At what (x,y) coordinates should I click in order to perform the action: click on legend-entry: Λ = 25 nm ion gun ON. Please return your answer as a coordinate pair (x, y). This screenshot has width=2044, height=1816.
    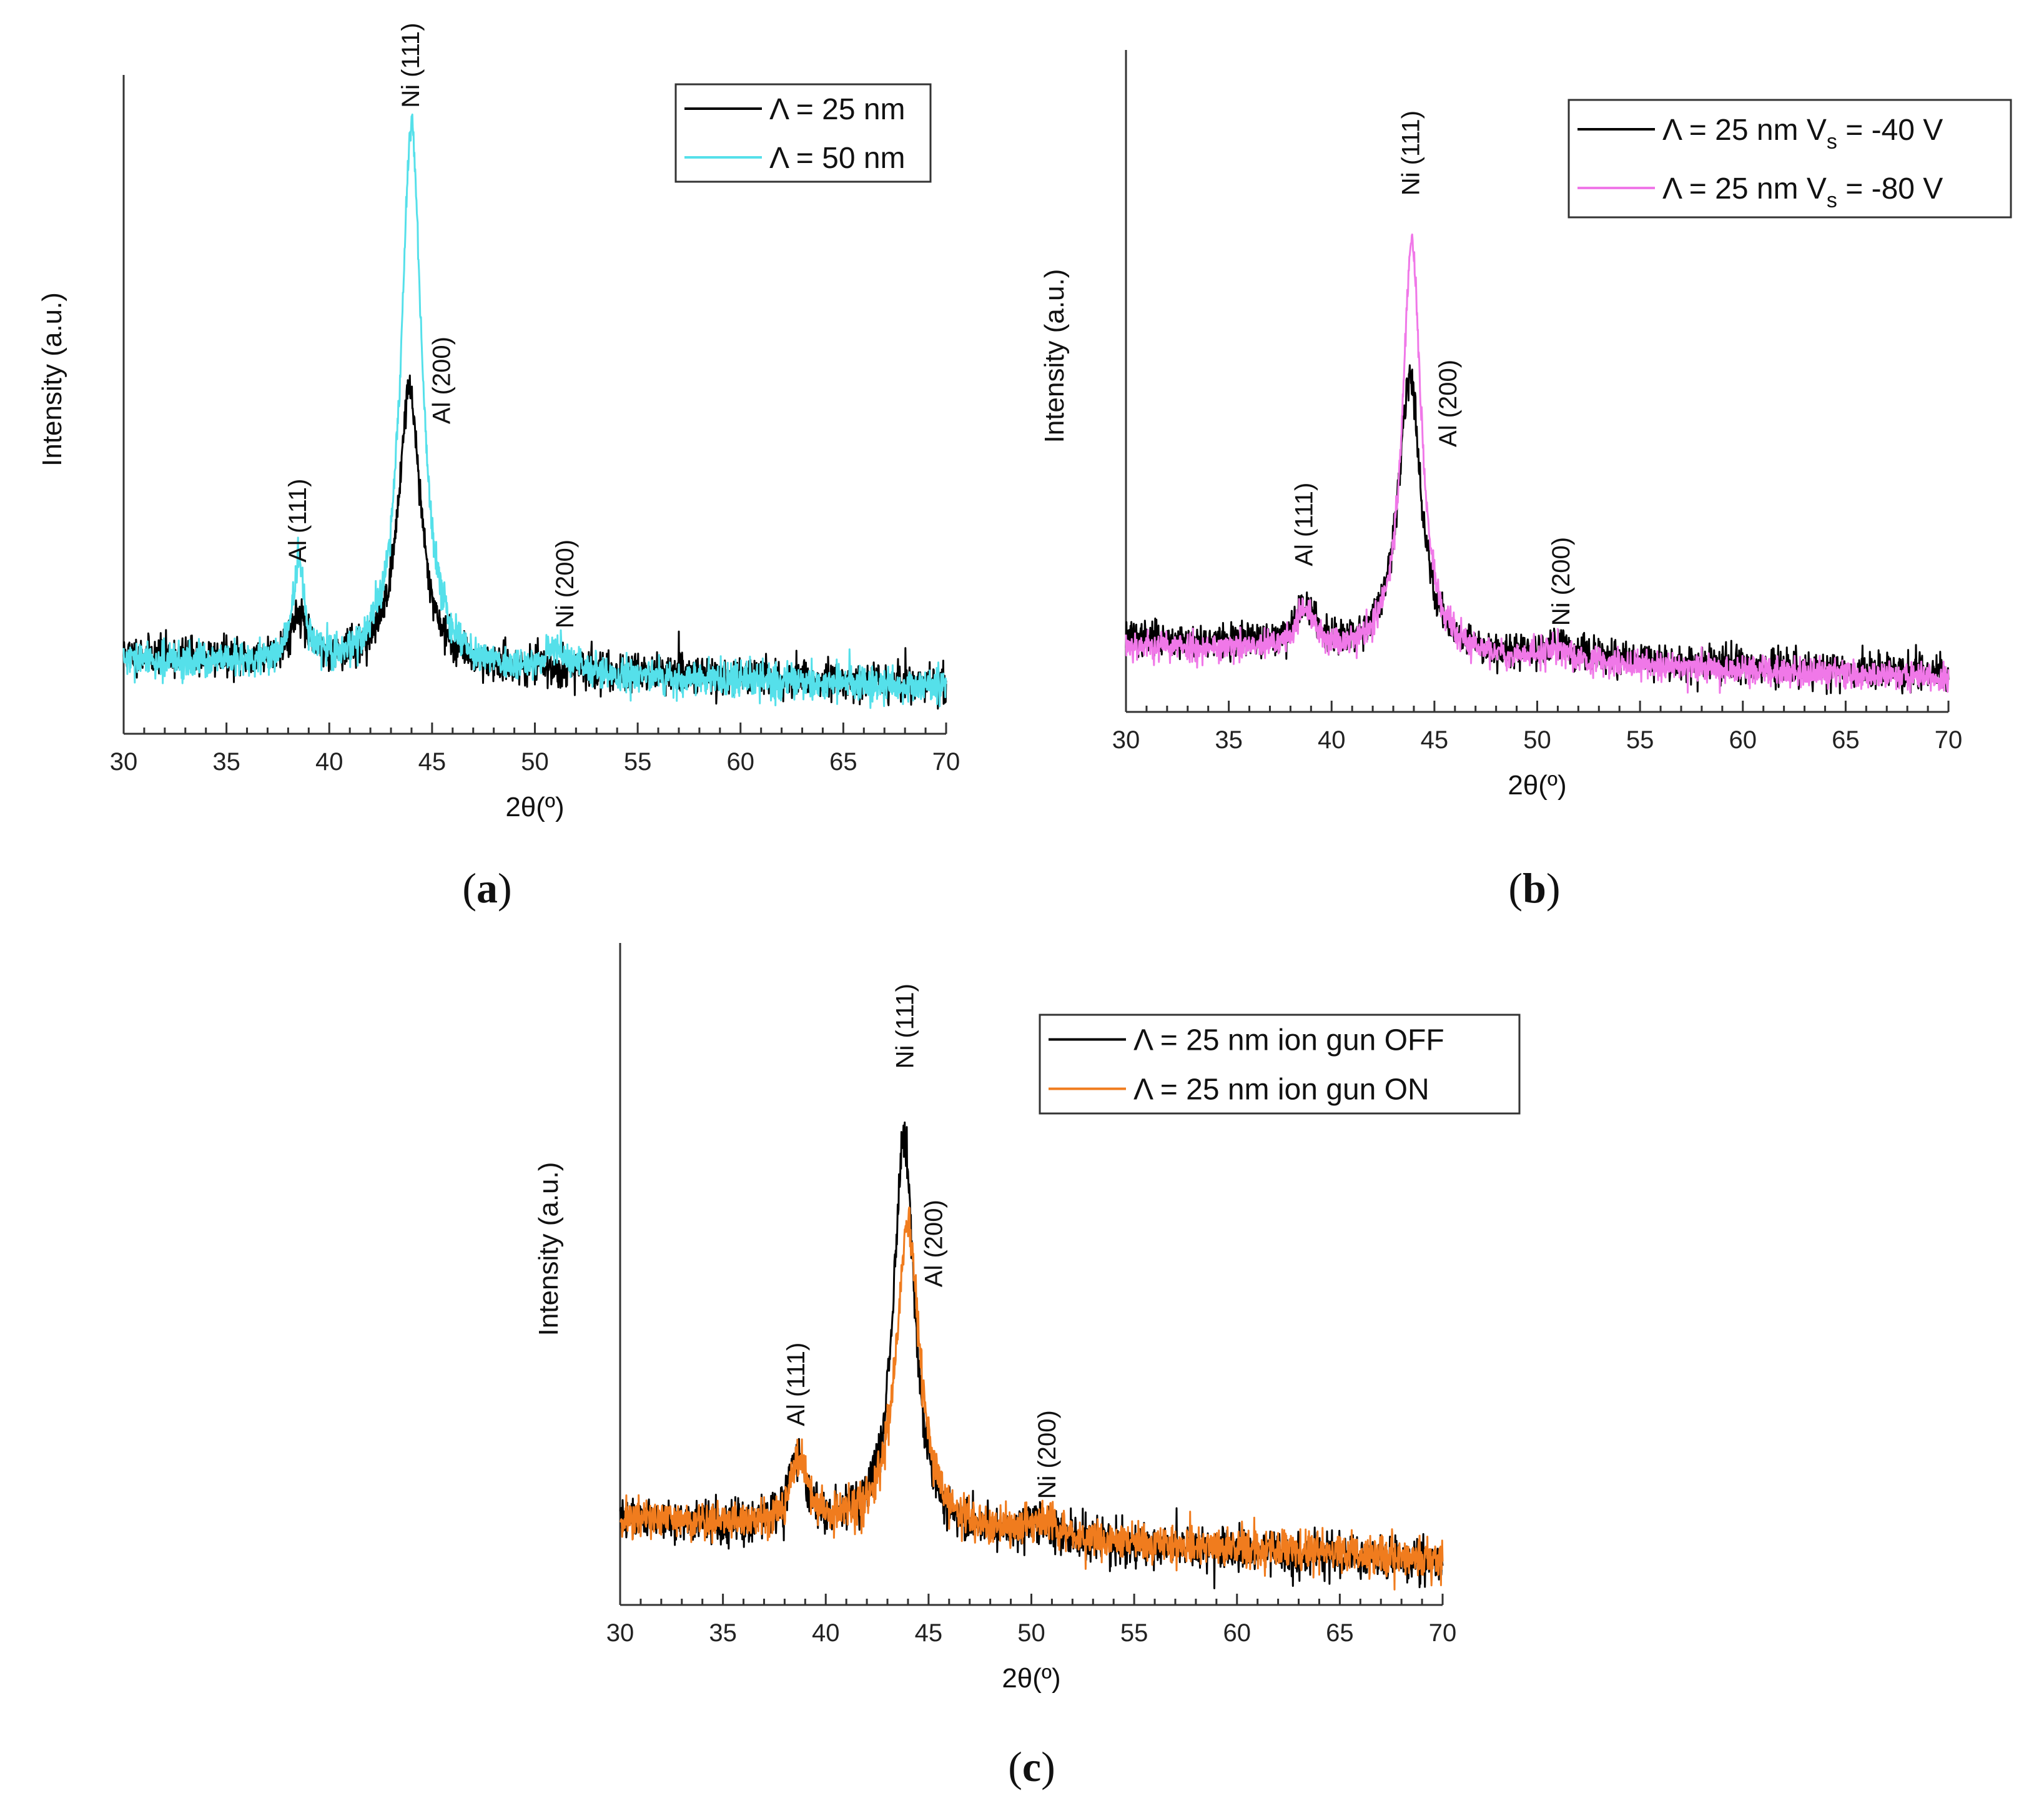
    Looking at the image, I should click on (1281, 1090).